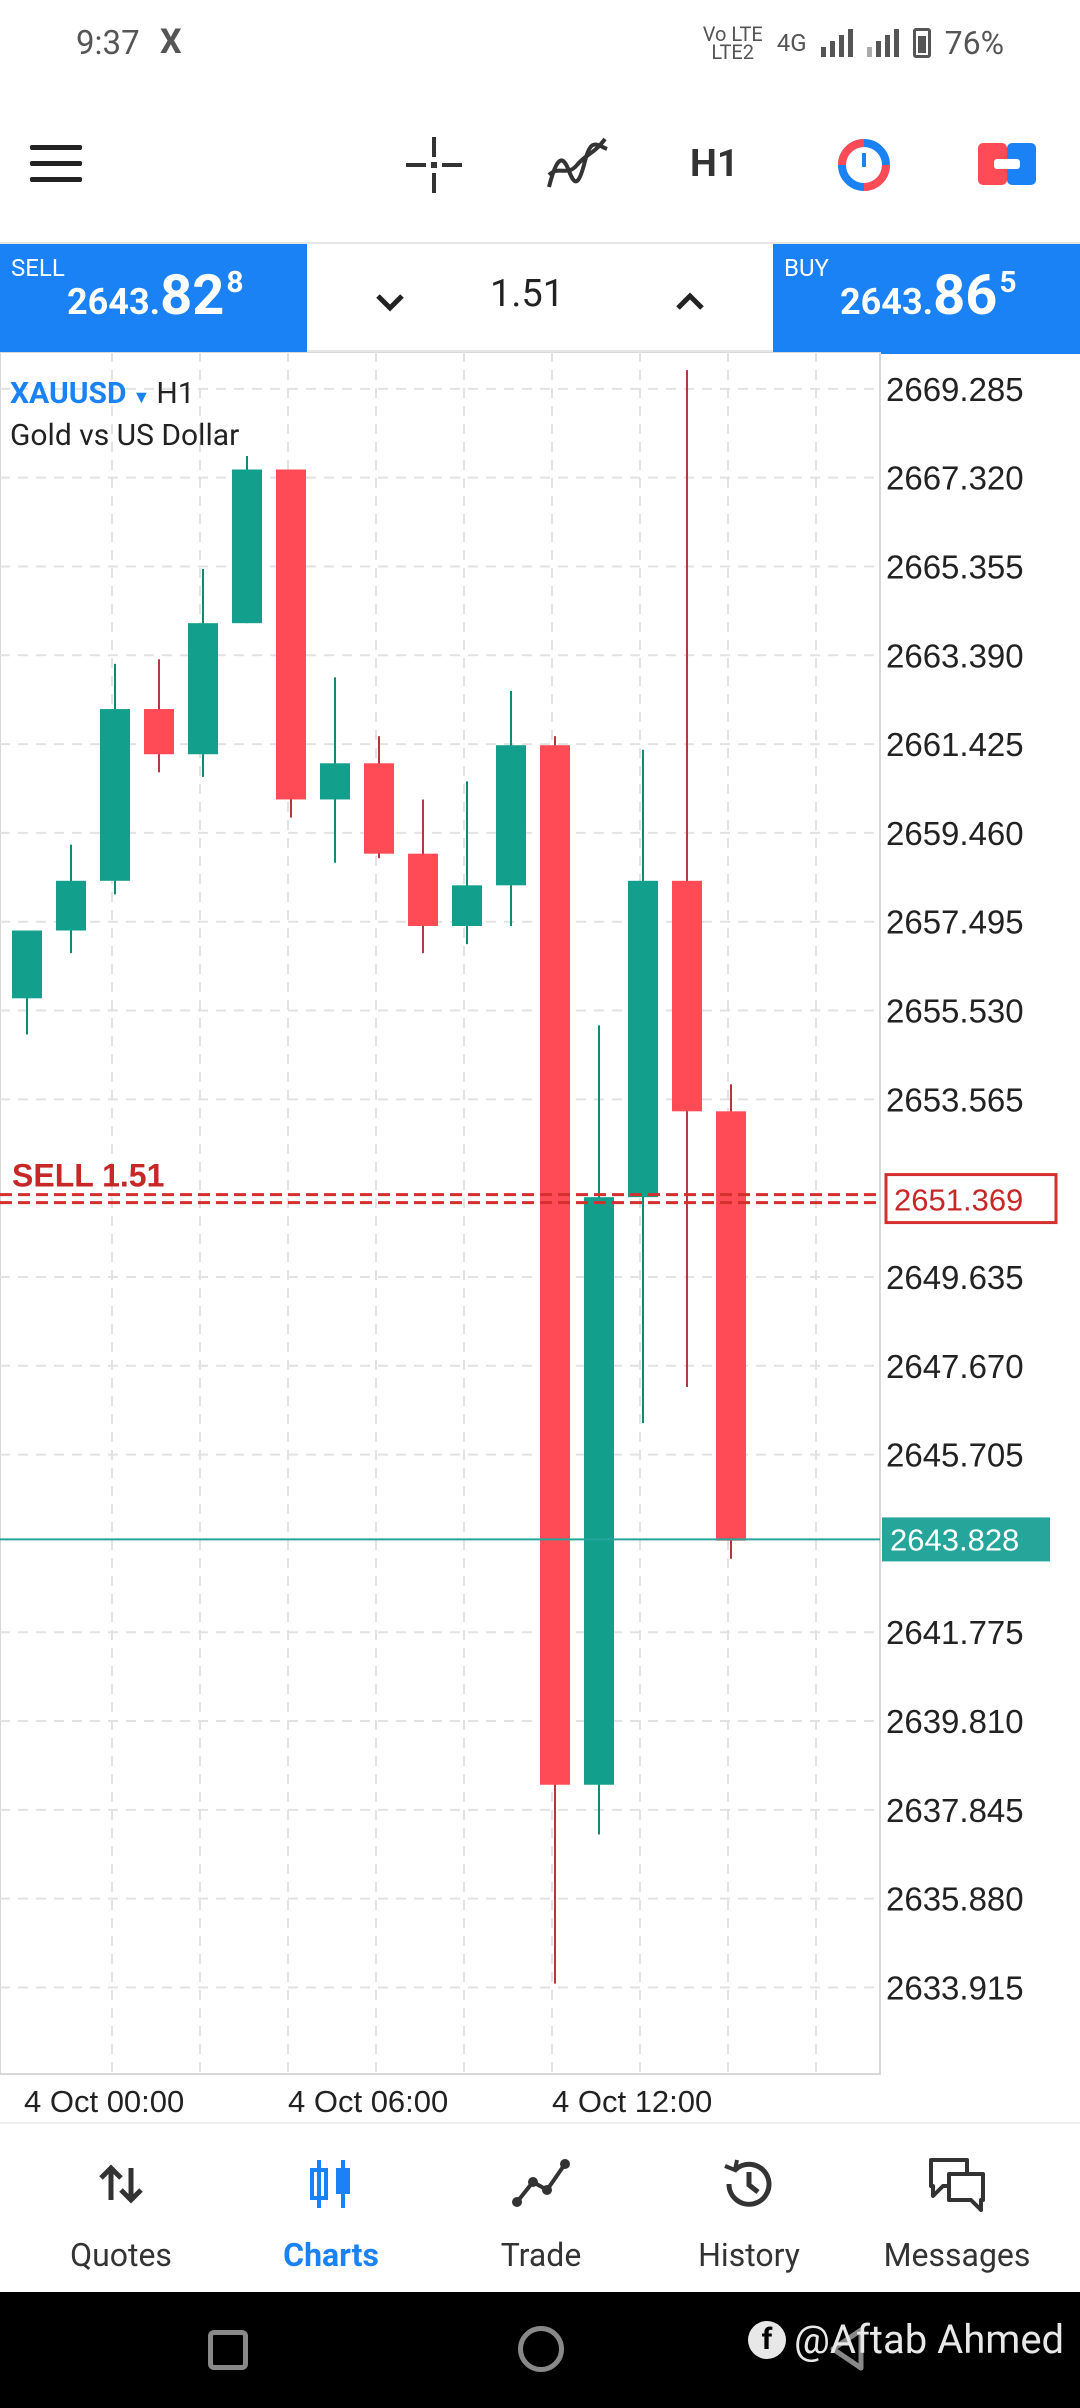 The width and height of the screenshot is (1080, 2408). I want to click on y-tick-label: 2635.880, so click(955, 1899).